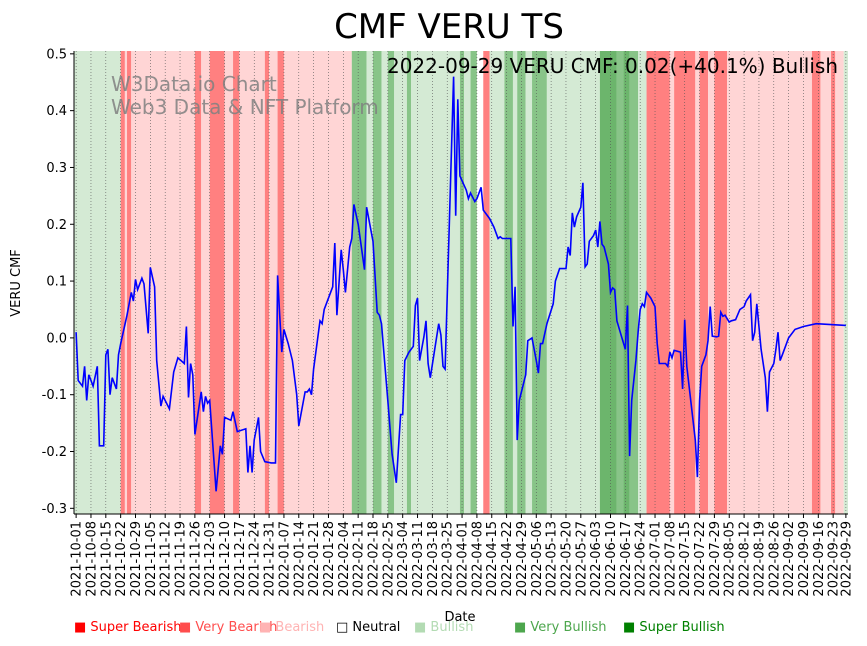  Describe the element at coordinates (329, 559) in the screenshot. I see `x-tick-label: 2022-01-28` at that location.